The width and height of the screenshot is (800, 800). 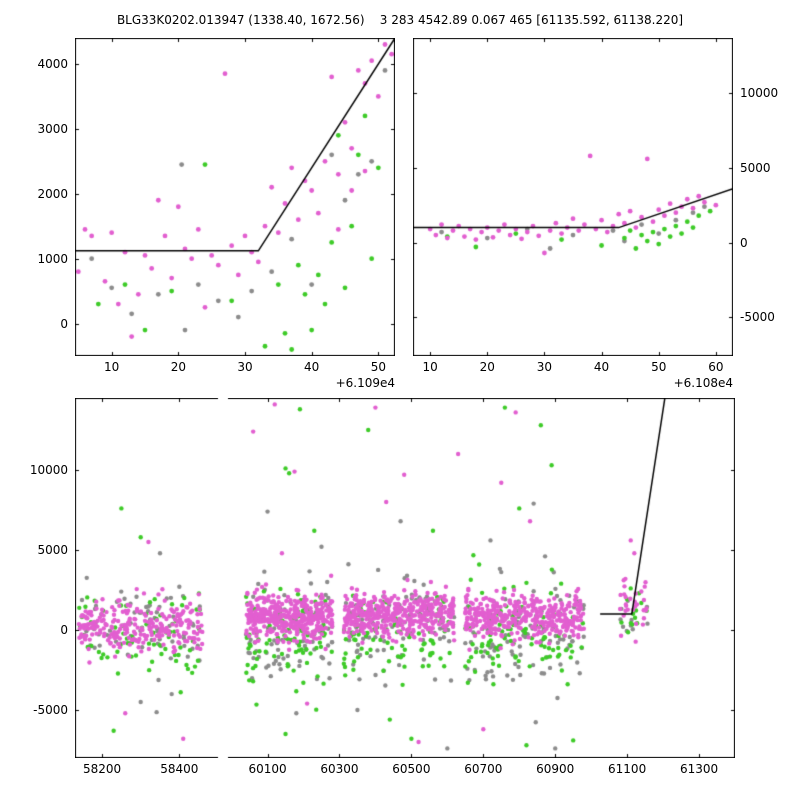 I want to click on y-tick-label: 1000, so click(x=52, y=258).